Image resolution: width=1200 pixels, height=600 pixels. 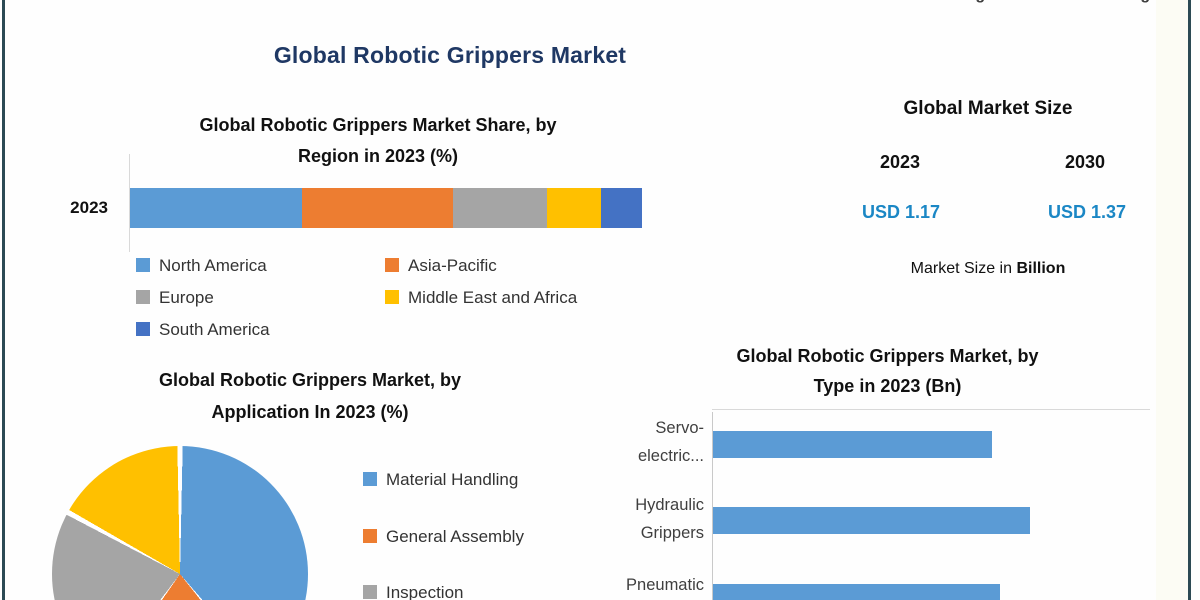 I want to click on region-stacked-bar, so click(x=386, y=208).